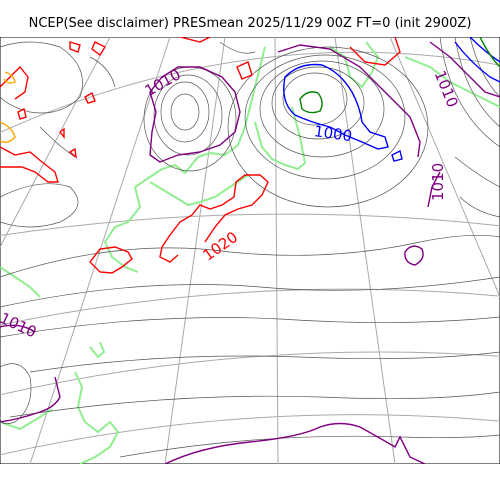  What do you see at coordinates (399, 75) in the screenshot?
I see `low-core` at bounding box center [399, 75].